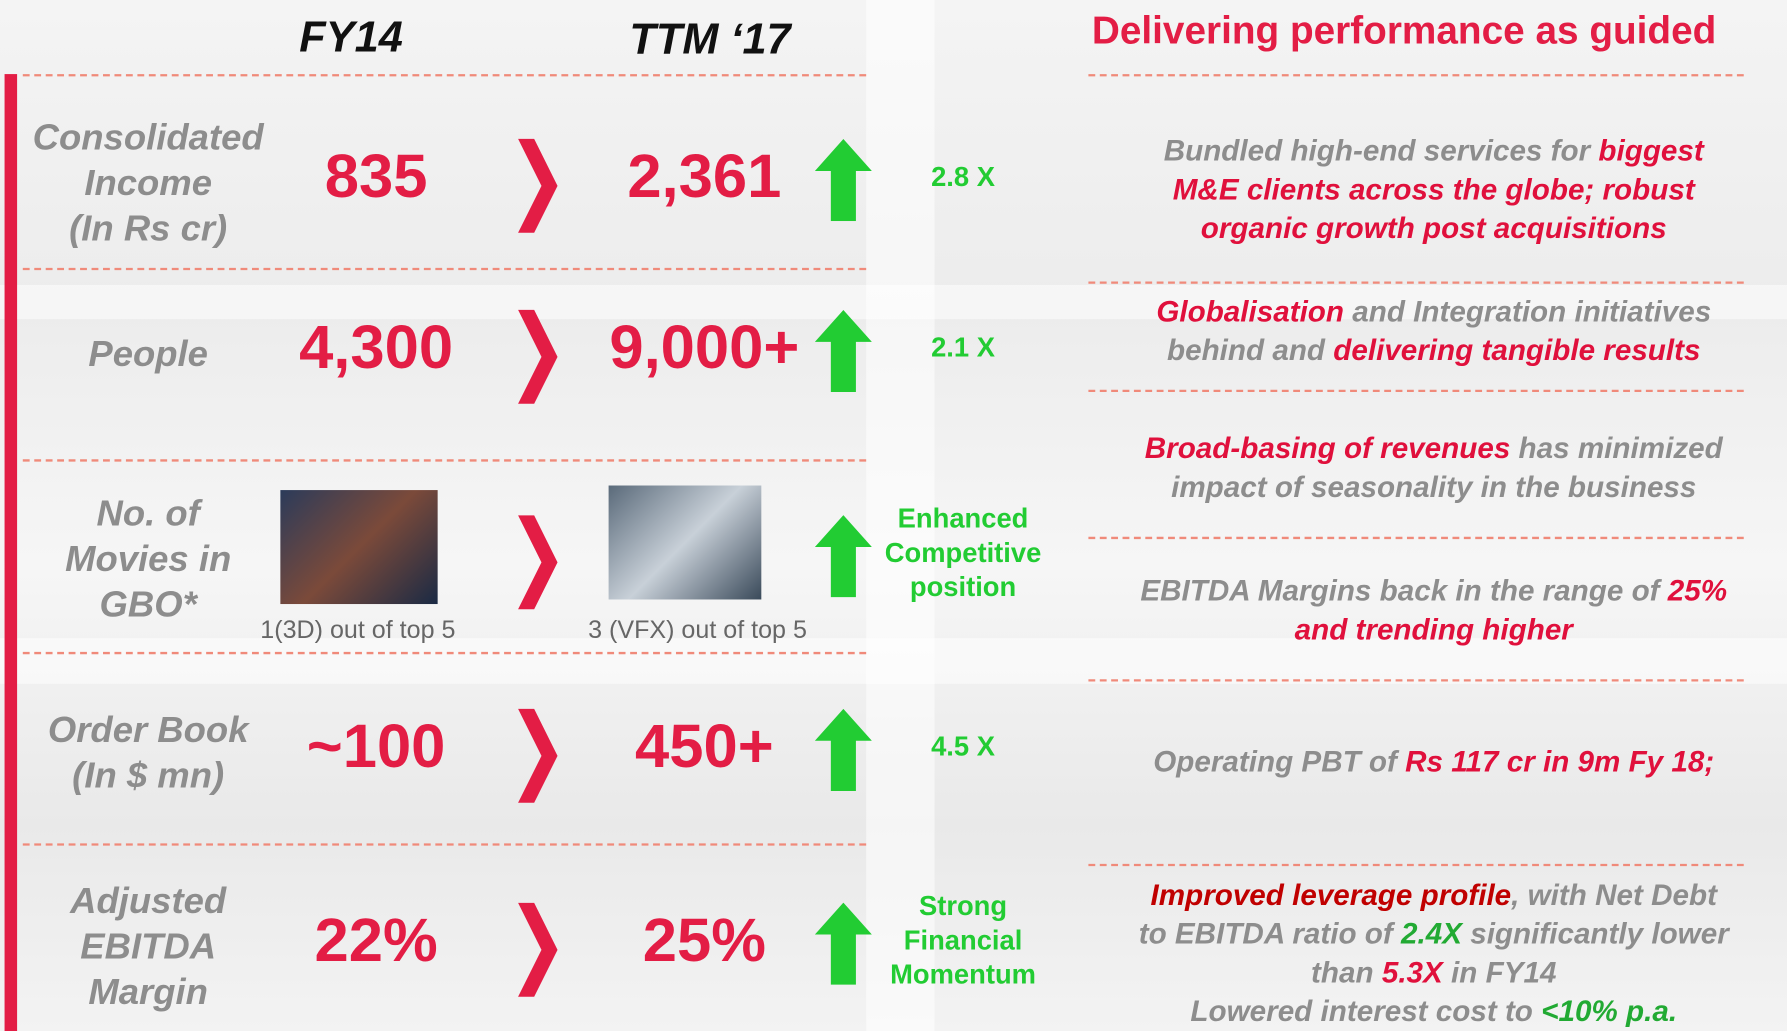  What do you see at coordinates (376, 347) in the screenshot?
I see `fy14-value: 4,300` at bounding box center [376, 347].